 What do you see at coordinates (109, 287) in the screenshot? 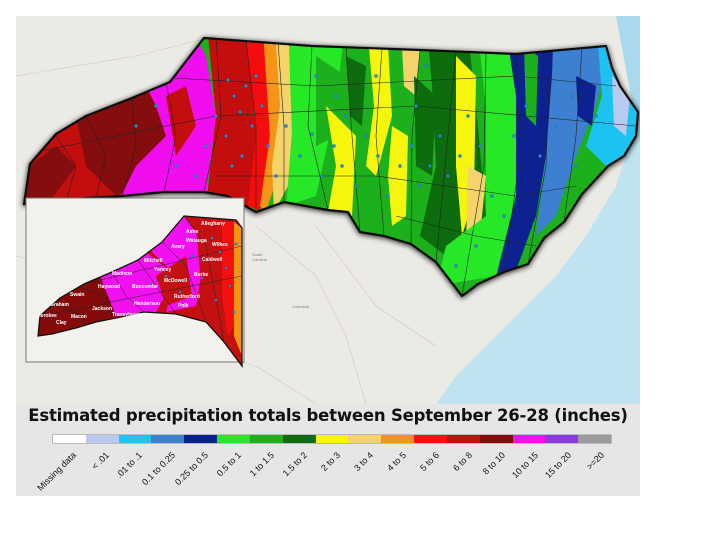
I see `inset-county-label: Haywood` at bounding box center [109, 287].